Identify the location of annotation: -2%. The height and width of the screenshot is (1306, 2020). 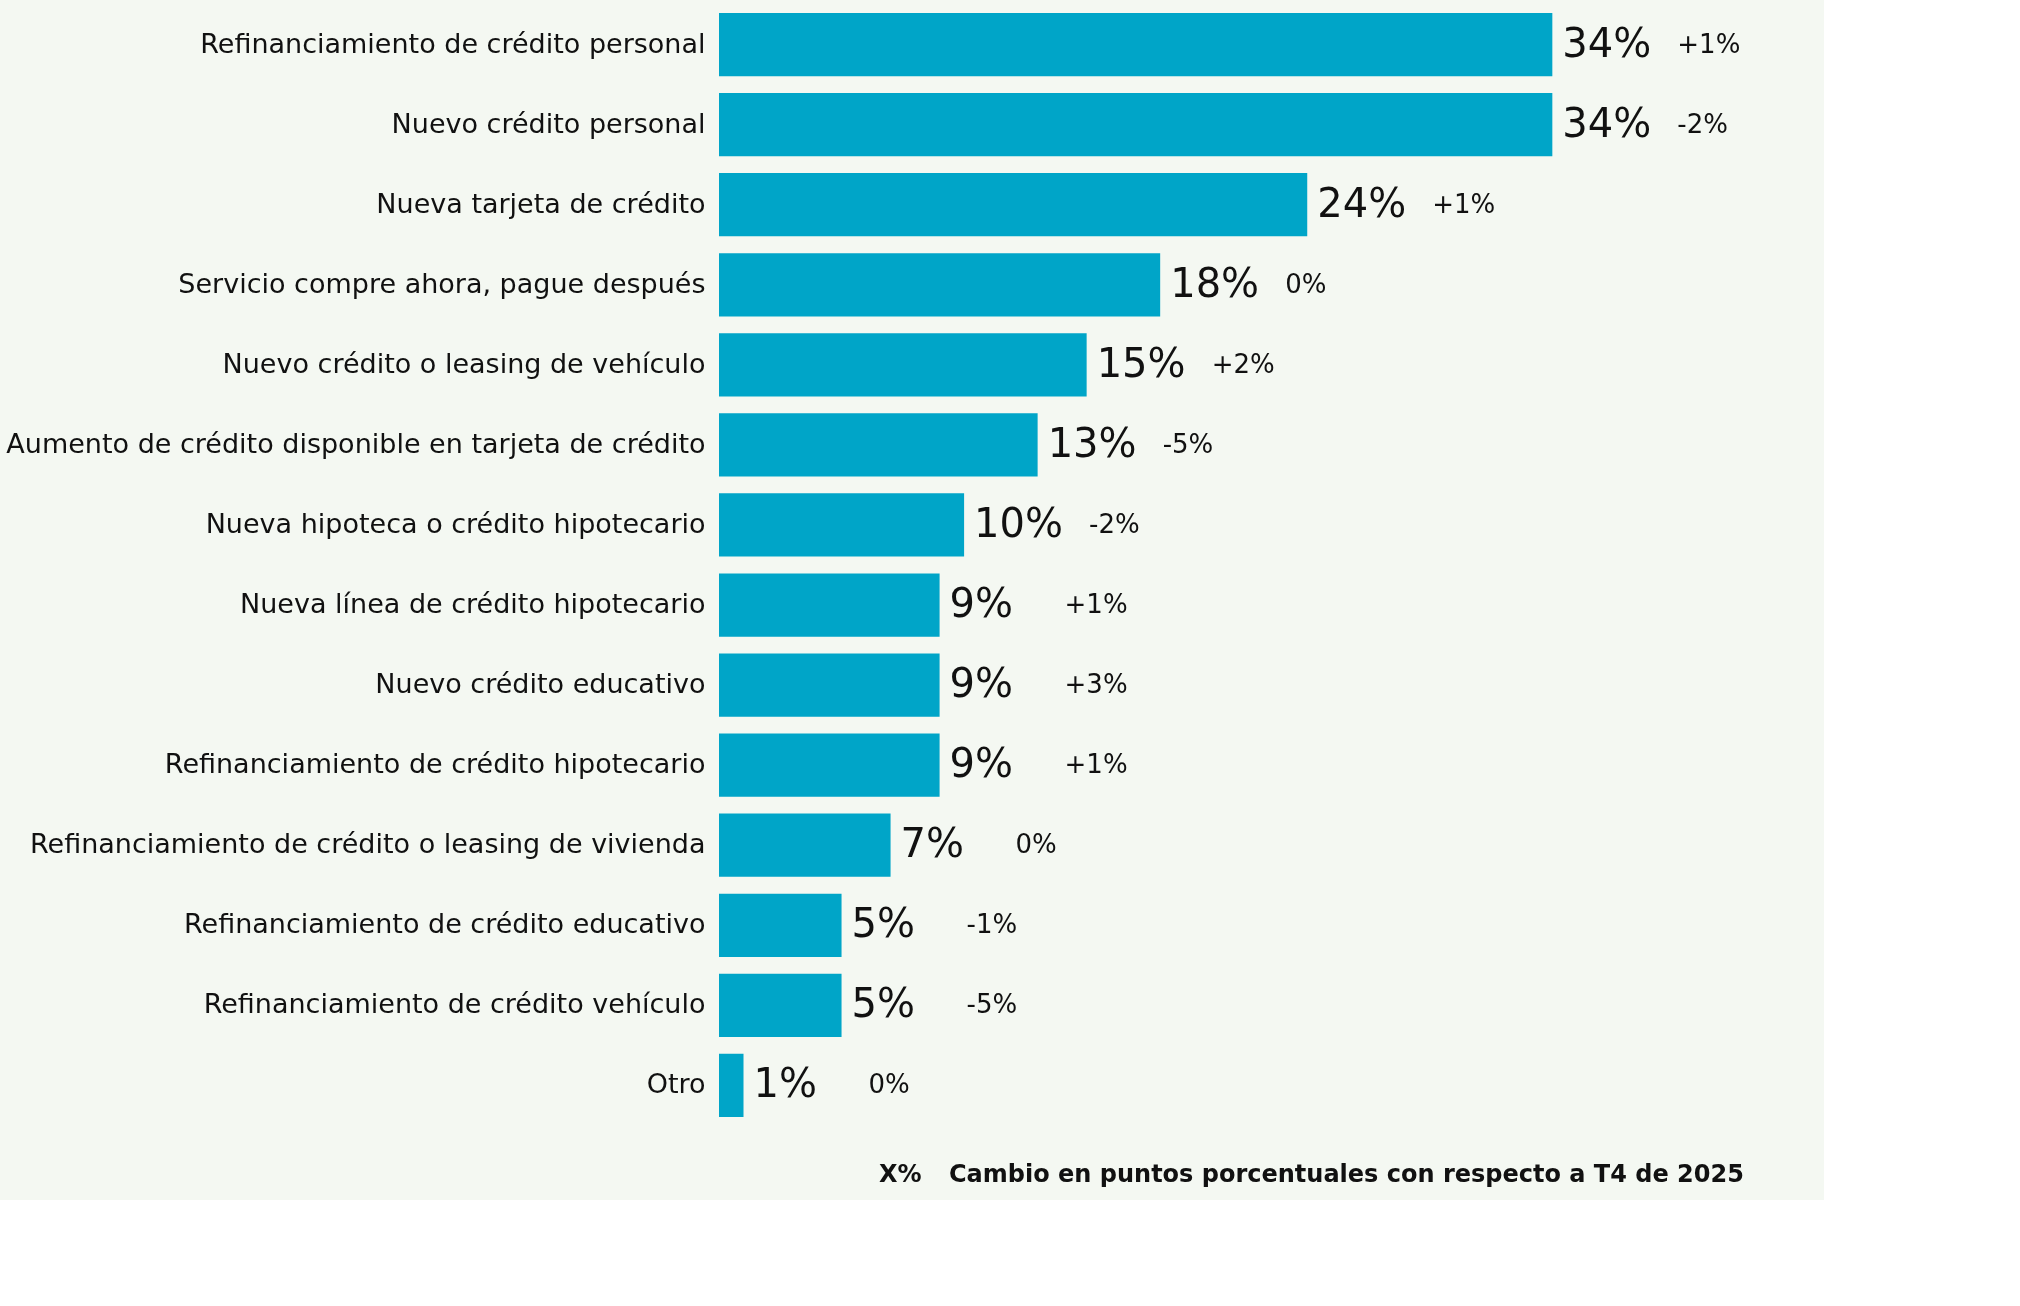
(1114, 523).